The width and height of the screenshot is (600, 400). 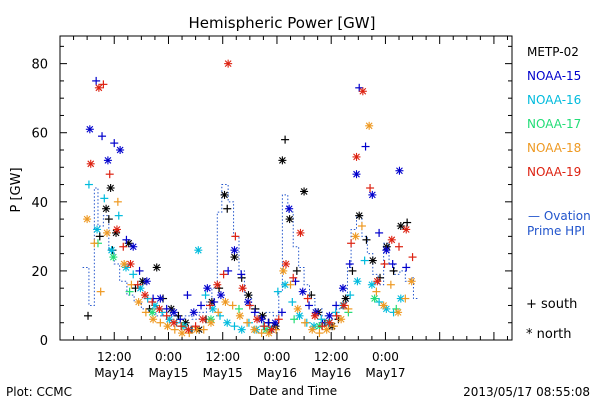 What do you see at coordinates (556, 231) in the screenshot?
I see `ovation-legend-line2: Prime HPI` at bounding box center [556, 231].